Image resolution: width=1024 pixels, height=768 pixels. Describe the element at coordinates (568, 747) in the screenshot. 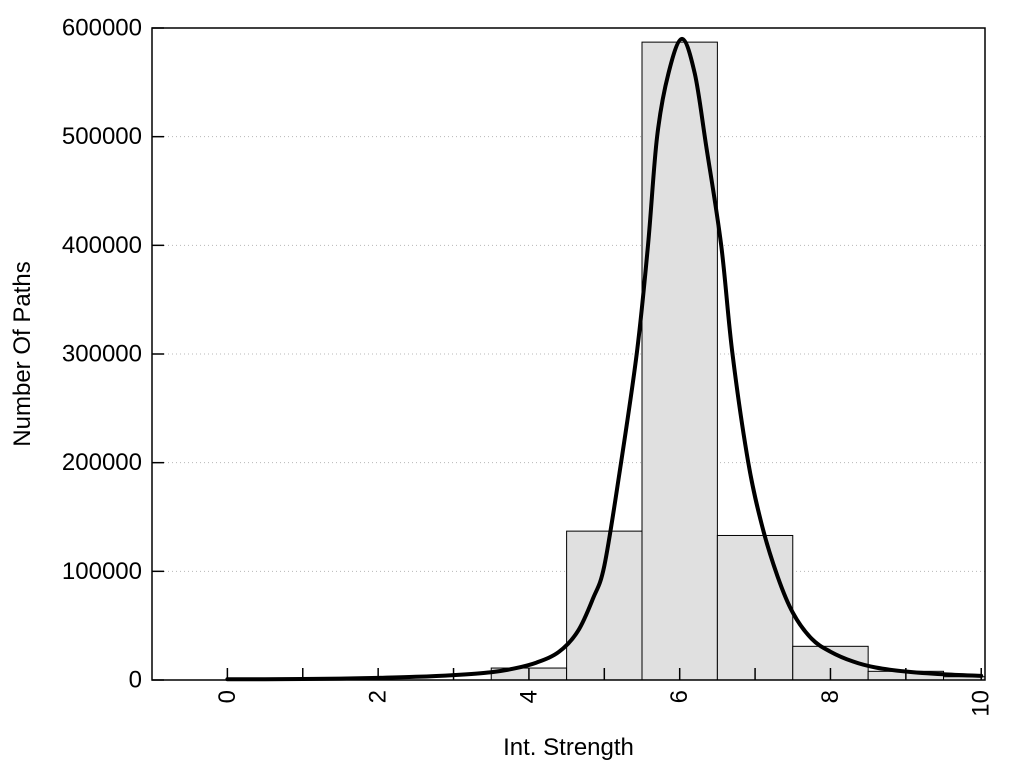

I see `x-axis-title: Int. Strength` at that location.